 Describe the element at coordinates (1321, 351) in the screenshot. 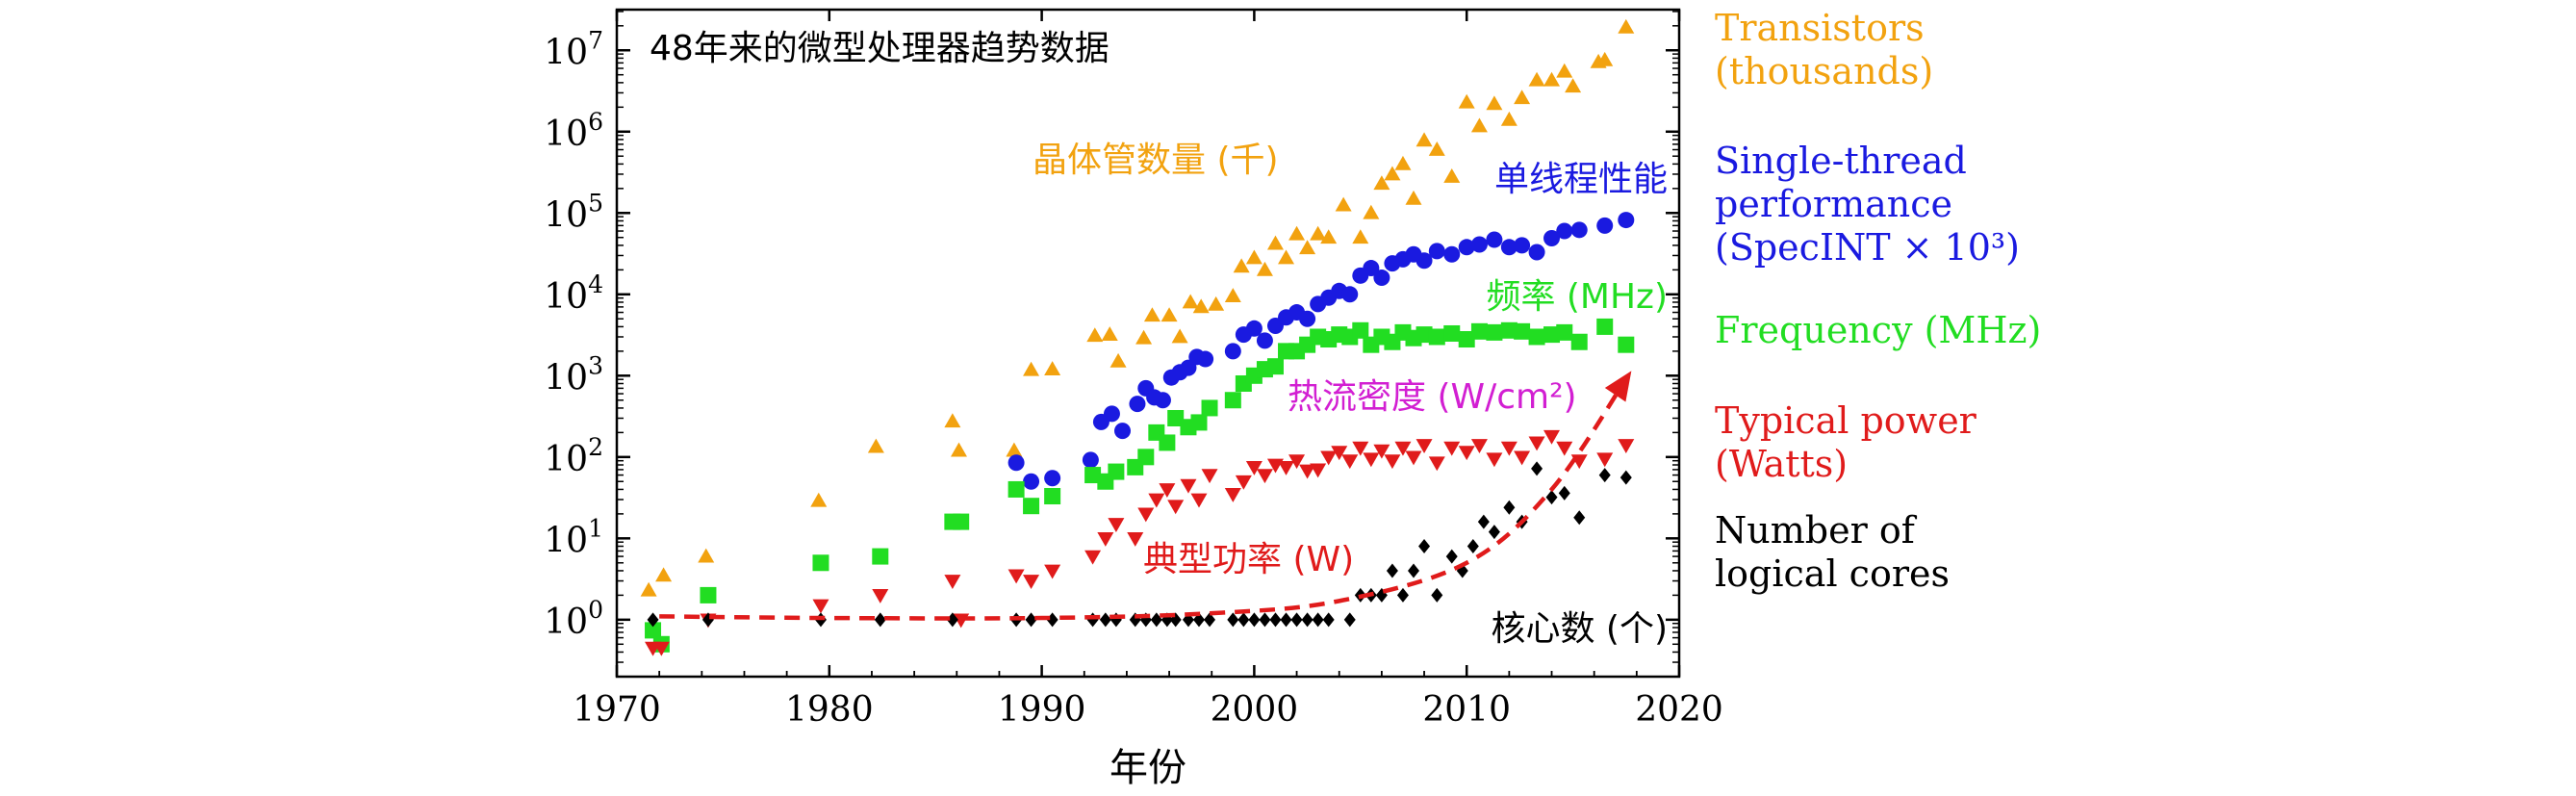

I see `series-single_thread` at that location.